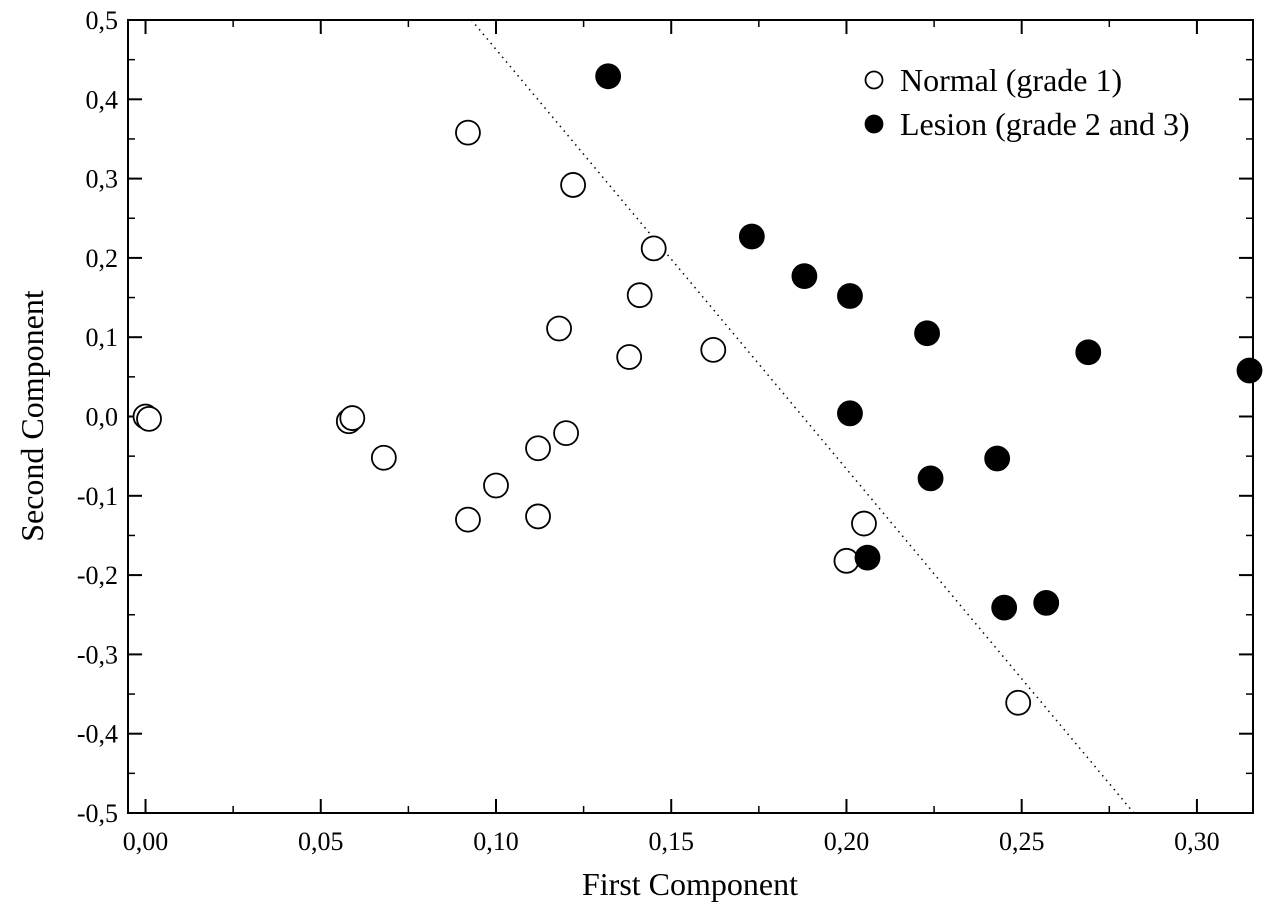 The width and height of the screenshot is (1277, 905). Describe the element at coordinates (102, 99) in the screenshot. I see `y-tick-label: 0,4` at that location.